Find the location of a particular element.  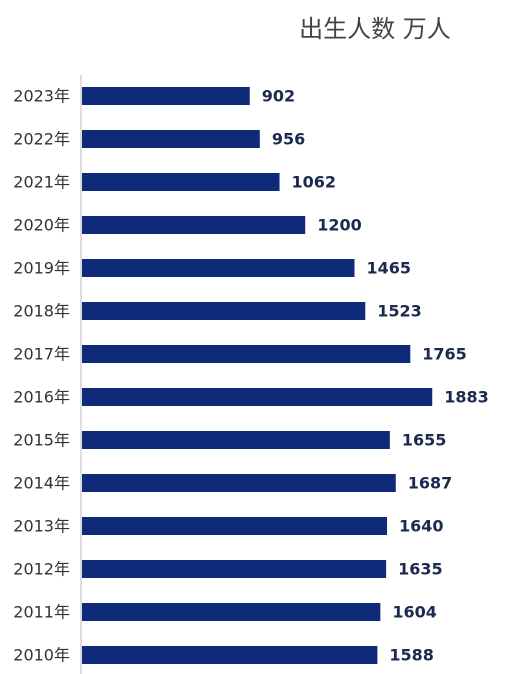

value-label: 1200 is located at coordinates (339, 225).